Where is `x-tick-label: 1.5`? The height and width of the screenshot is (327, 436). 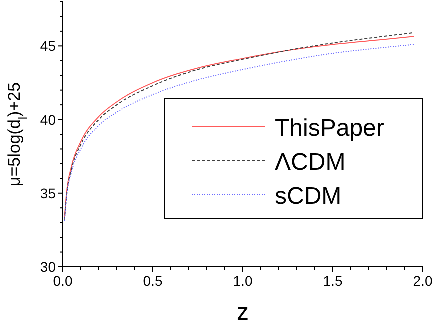 x-tick-label: 1.5 is located at coordinates (333, 281).